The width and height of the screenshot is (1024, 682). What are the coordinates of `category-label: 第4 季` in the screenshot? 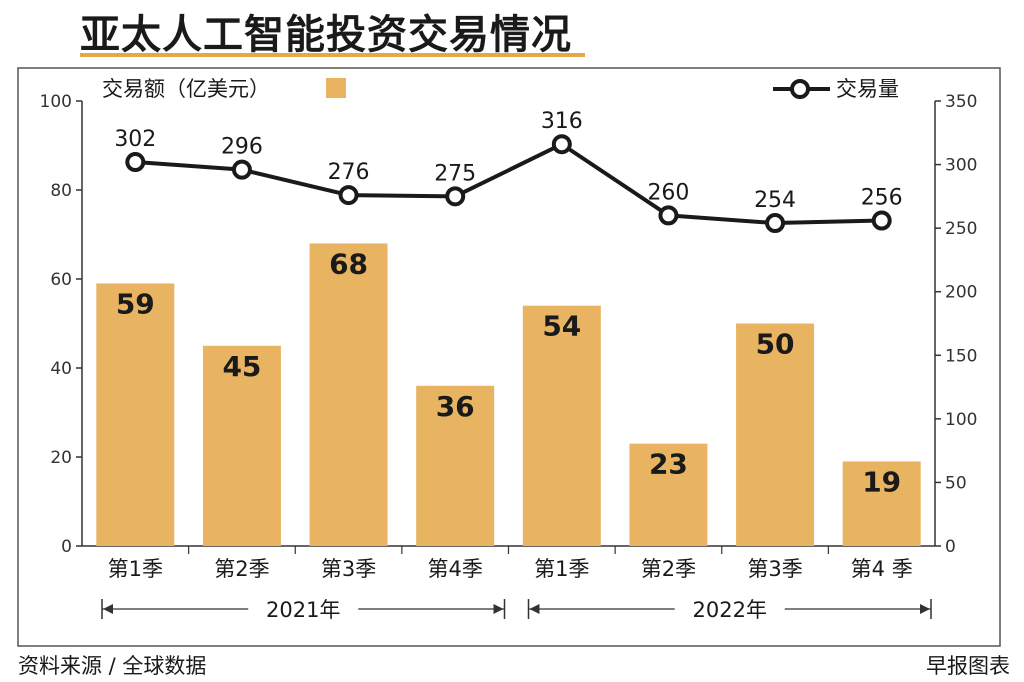 It's located at (882, 569).